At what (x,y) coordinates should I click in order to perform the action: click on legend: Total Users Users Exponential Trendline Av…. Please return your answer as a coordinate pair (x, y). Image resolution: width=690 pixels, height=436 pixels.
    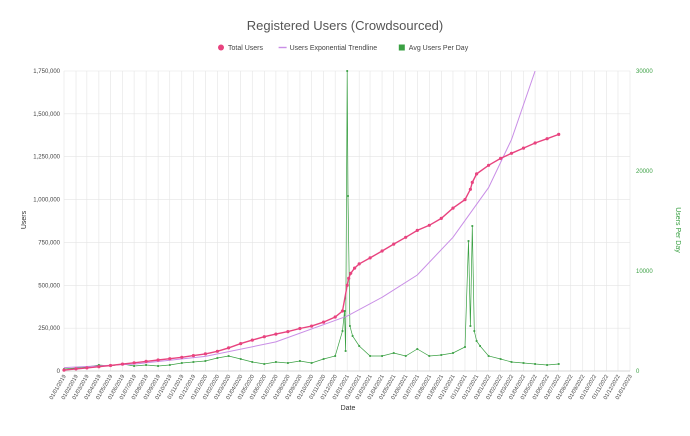
    Looking at the image, I should click on (343, 48).